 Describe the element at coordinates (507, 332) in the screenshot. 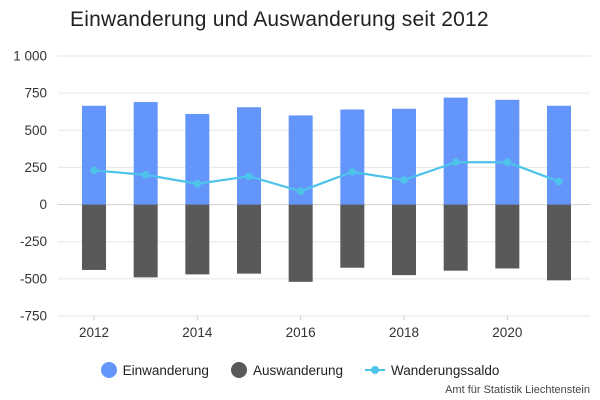

I see `x-tick-label: 2020` at that location.